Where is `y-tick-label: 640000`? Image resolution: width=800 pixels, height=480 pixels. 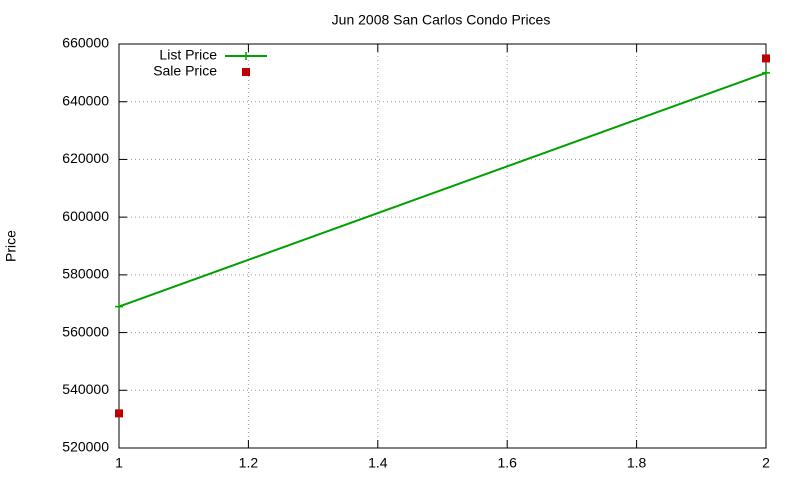
y-tick-label: 640000 is located at coordinates (85, 100).